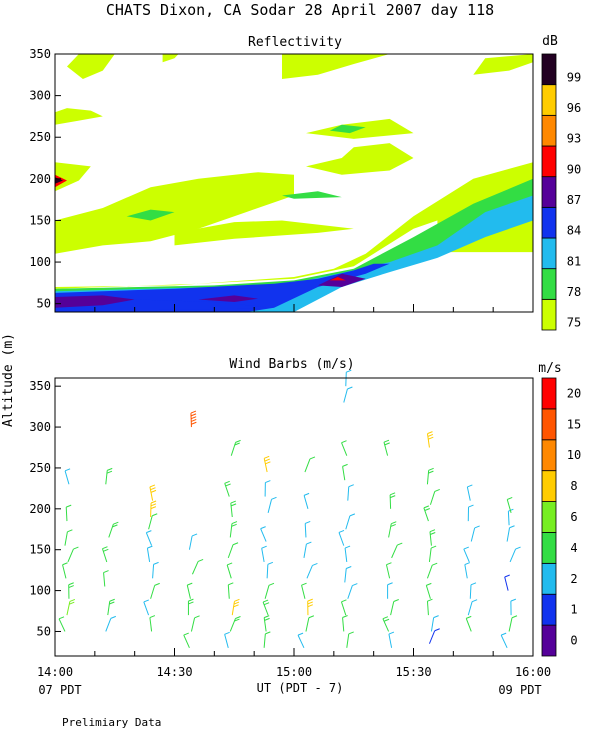  Describe the element at coordinates (574, 139) in the screenshot. I see `reflectivity-colorbar-label: 93` at that location.